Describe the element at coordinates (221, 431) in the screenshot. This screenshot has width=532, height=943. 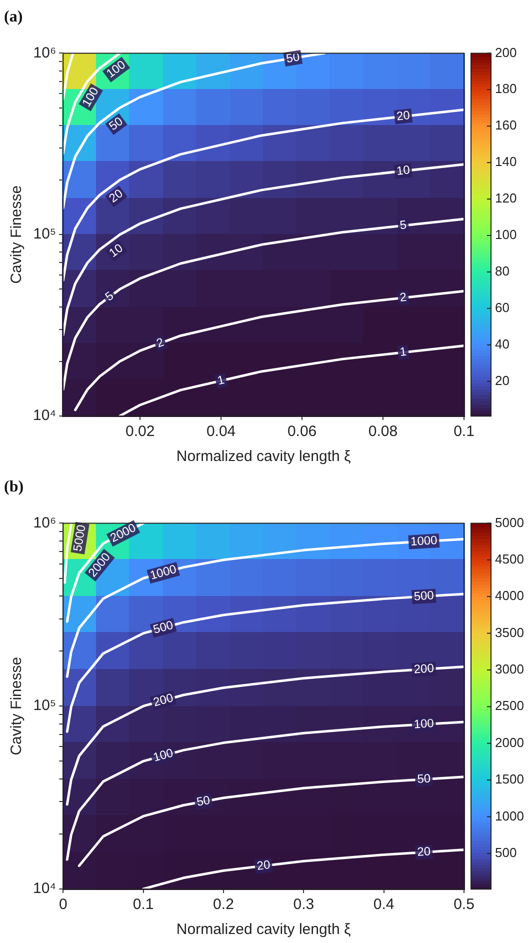
I see `x-tick-label: 0.04` at that location.